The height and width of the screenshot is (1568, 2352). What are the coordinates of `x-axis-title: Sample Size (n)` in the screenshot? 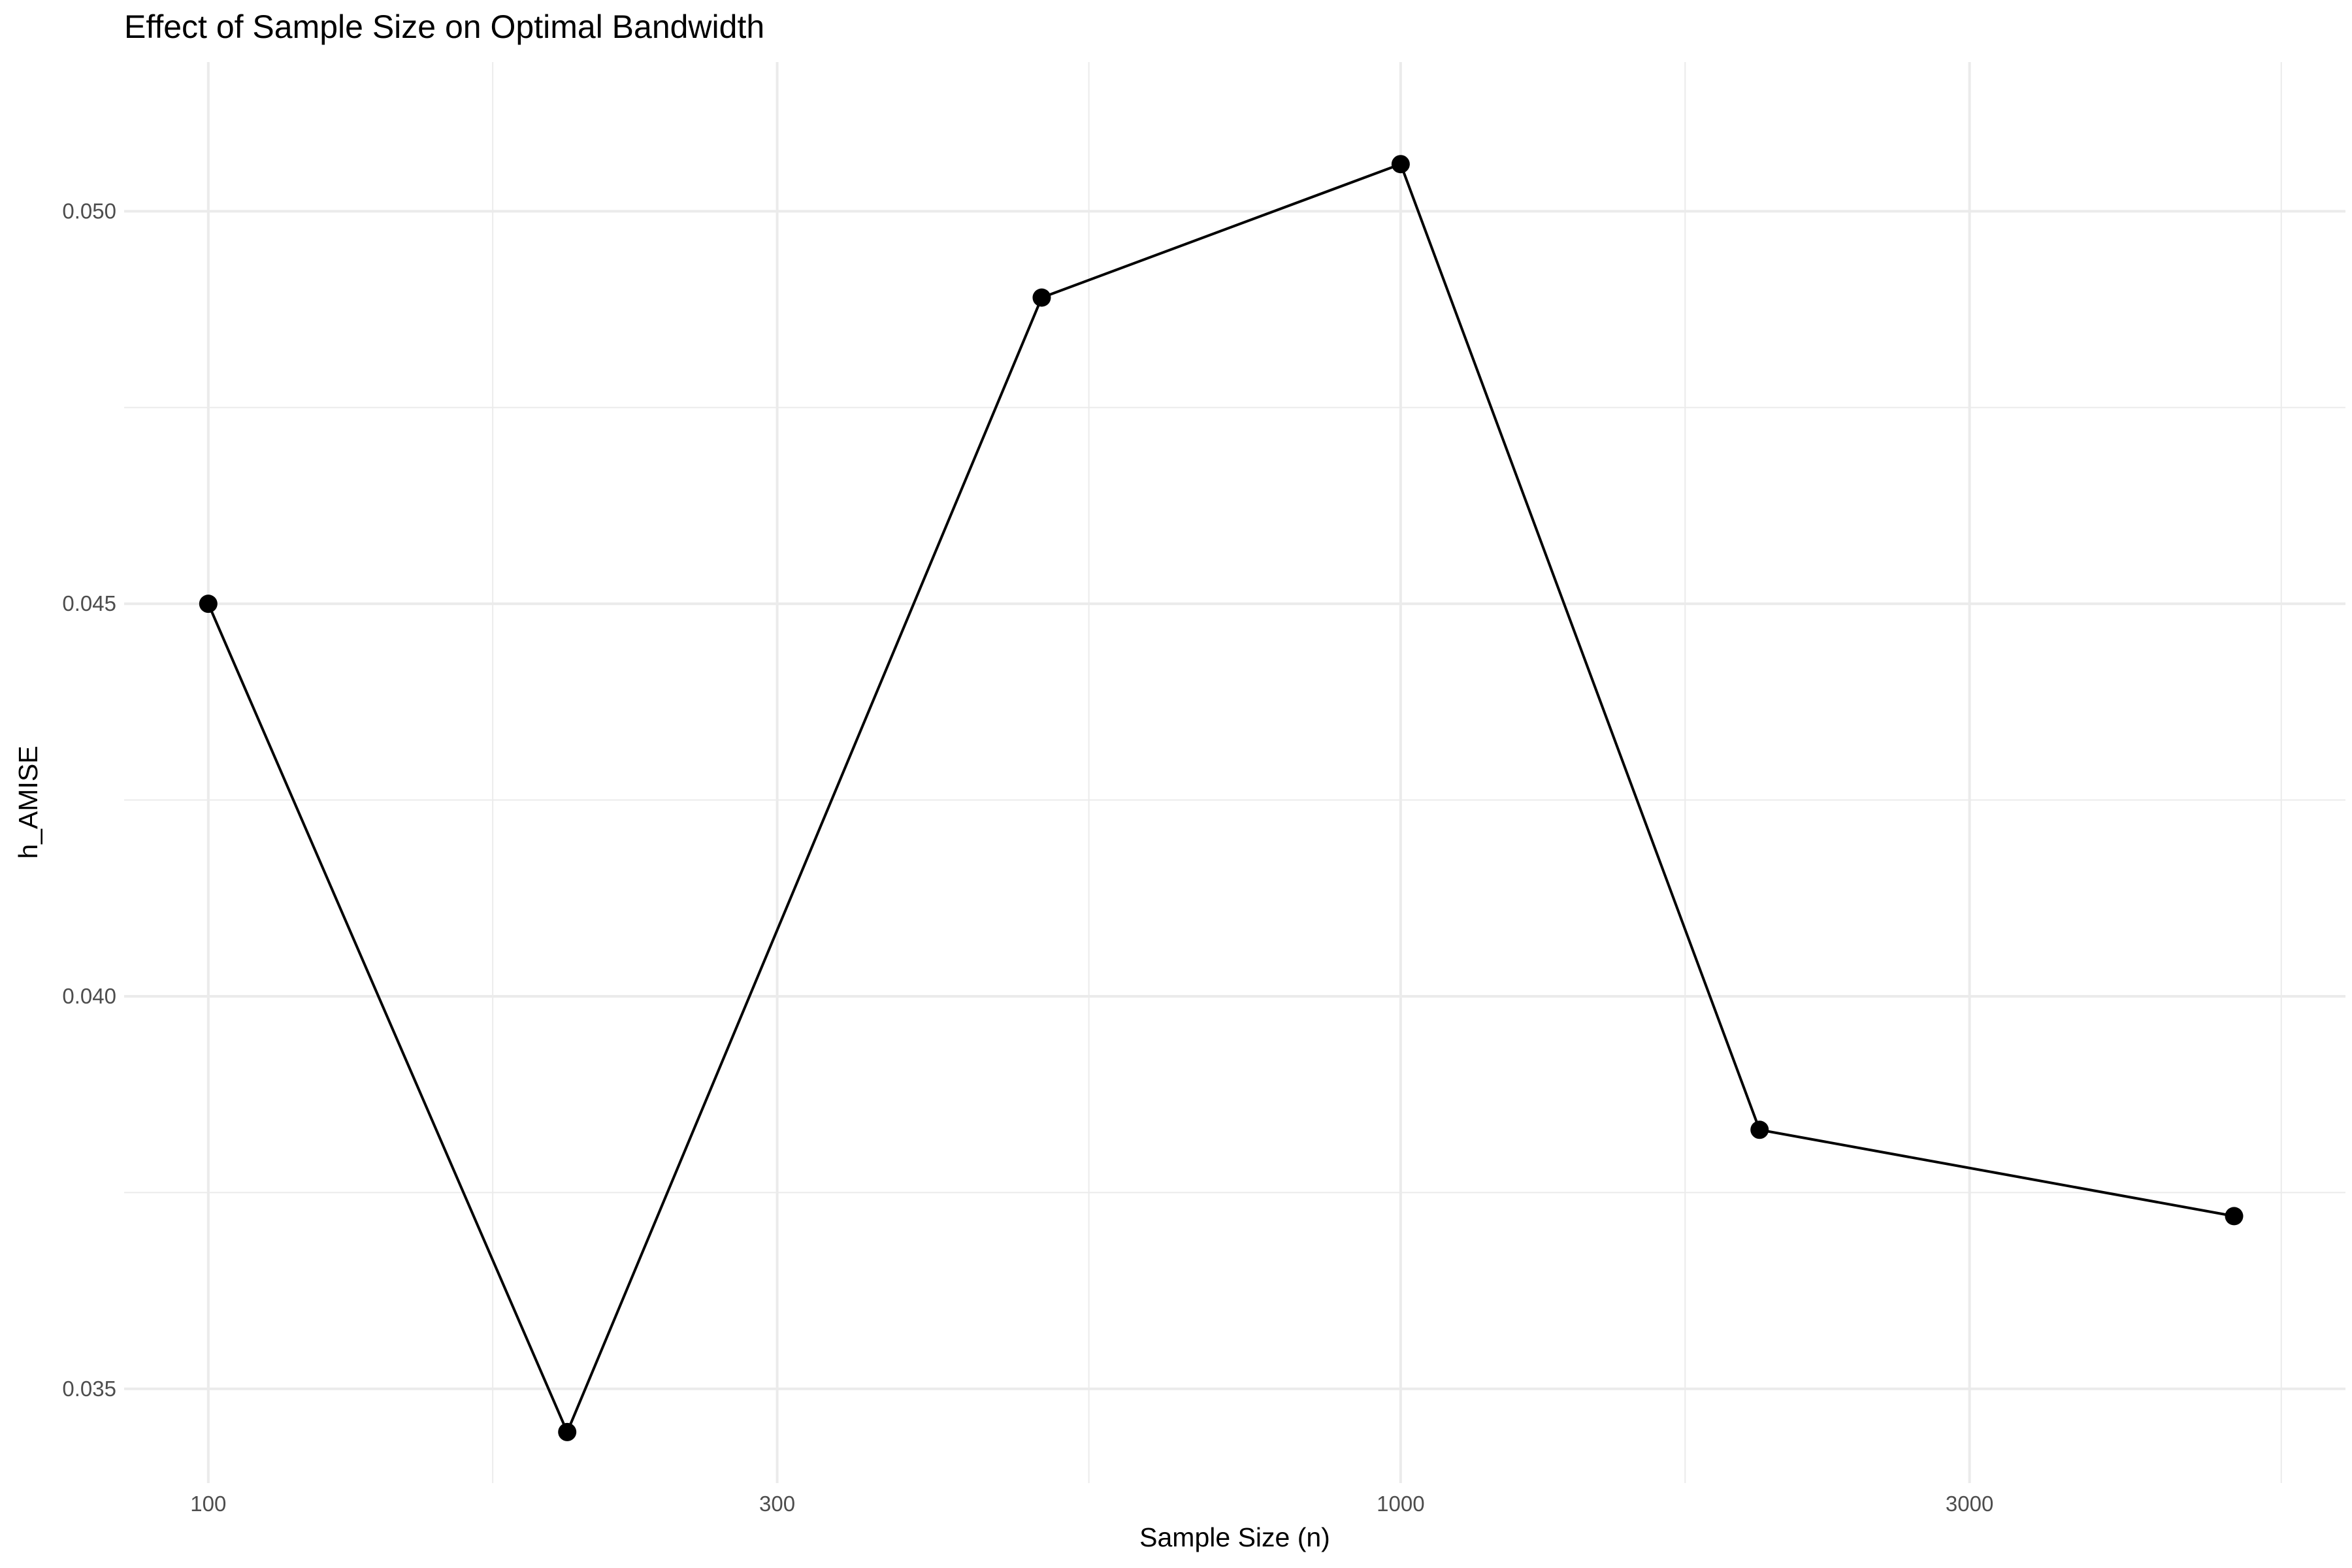 It's located at (1234, 1537).